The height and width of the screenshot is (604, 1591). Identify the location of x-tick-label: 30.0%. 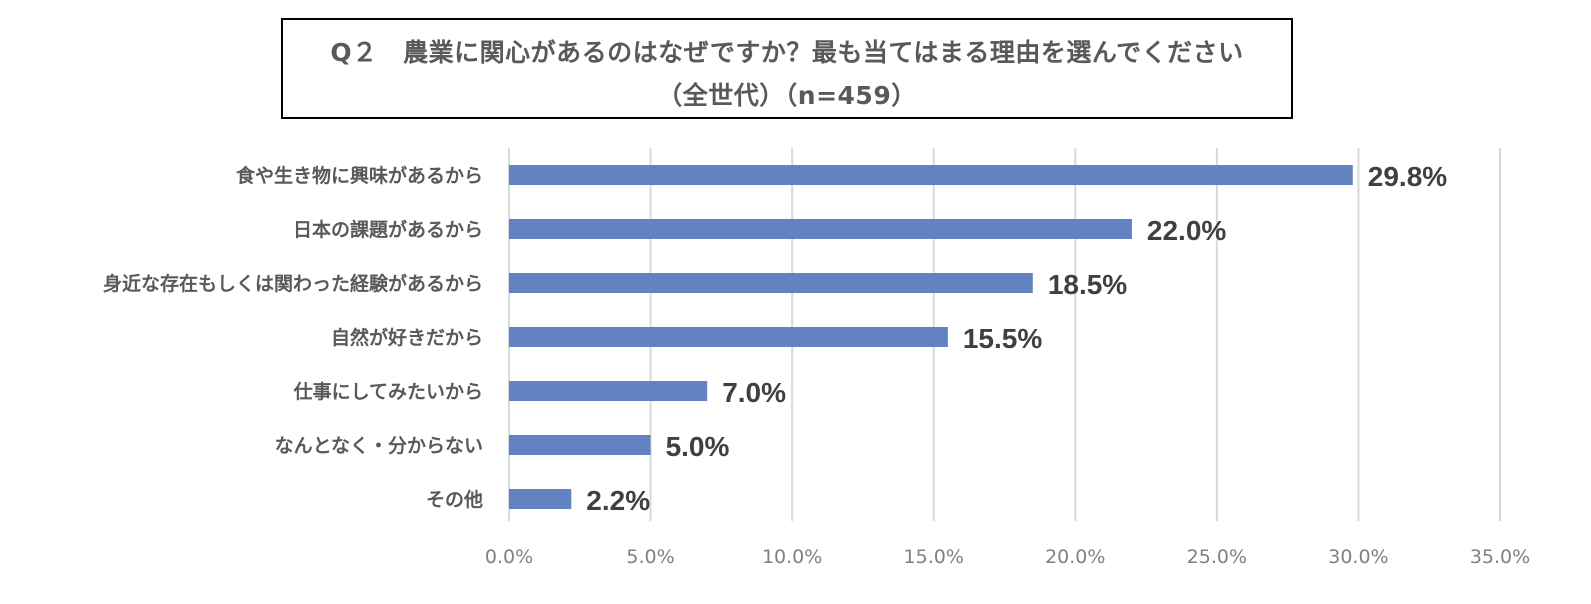
(1358, 557).